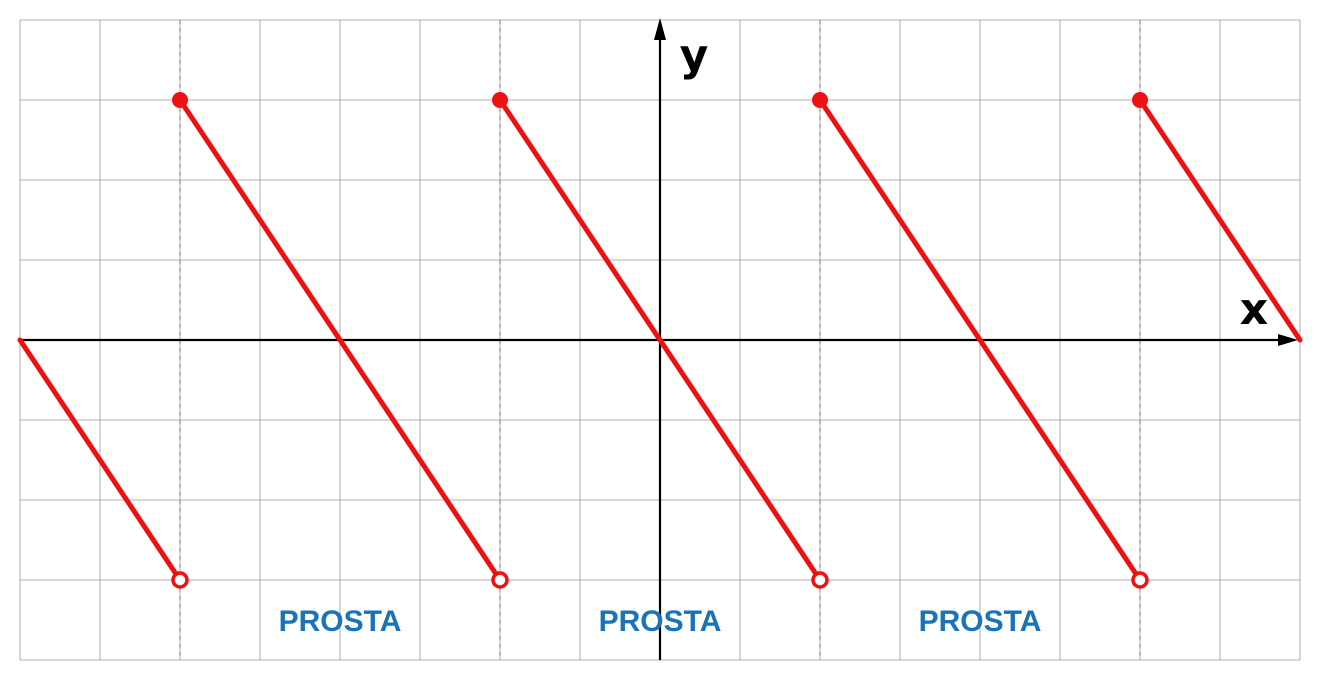 This screenshot has width=1320, height=680. Describe the element at coordinates (1254, 309) in the screenshot. I see `x-axis-label: x` at that location.